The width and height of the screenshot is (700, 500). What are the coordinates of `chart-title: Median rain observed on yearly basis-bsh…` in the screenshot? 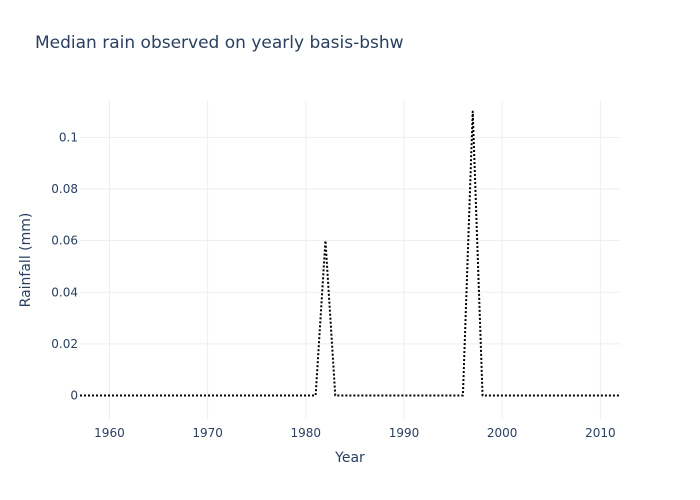 It's located at (219, 43).